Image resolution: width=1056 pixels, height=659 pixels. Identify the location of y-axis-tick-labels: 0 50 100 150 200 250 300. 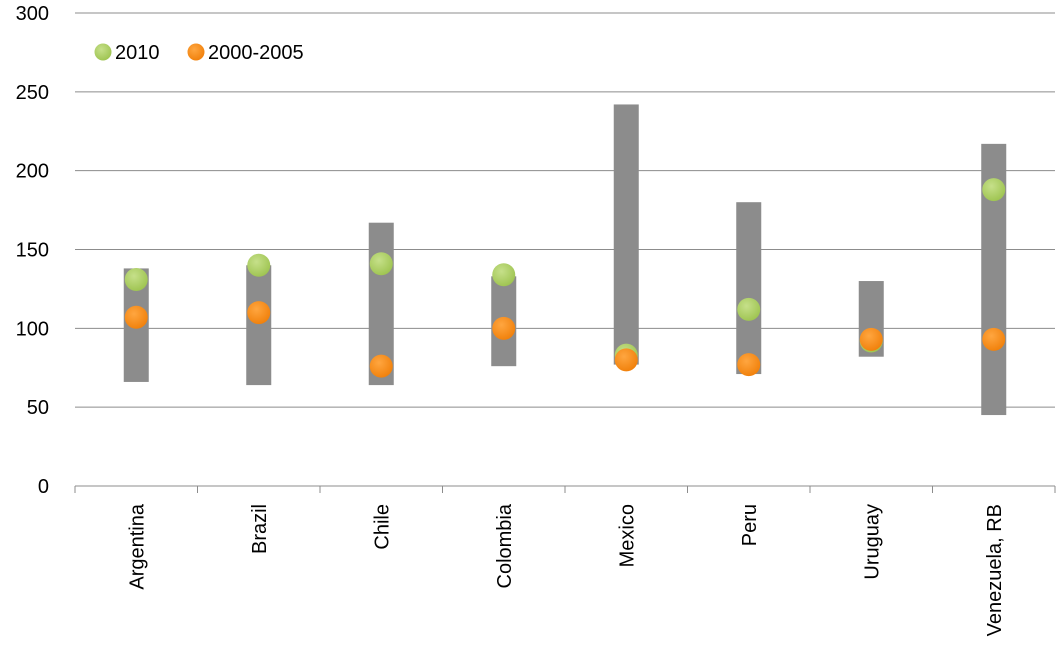
(32, 250).